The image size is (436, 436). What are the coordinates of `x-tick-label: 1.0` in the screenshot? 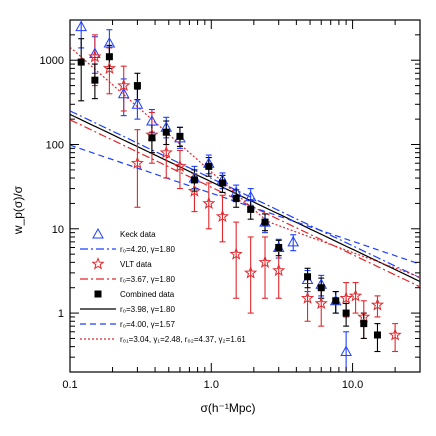 It's located at (211, 385).